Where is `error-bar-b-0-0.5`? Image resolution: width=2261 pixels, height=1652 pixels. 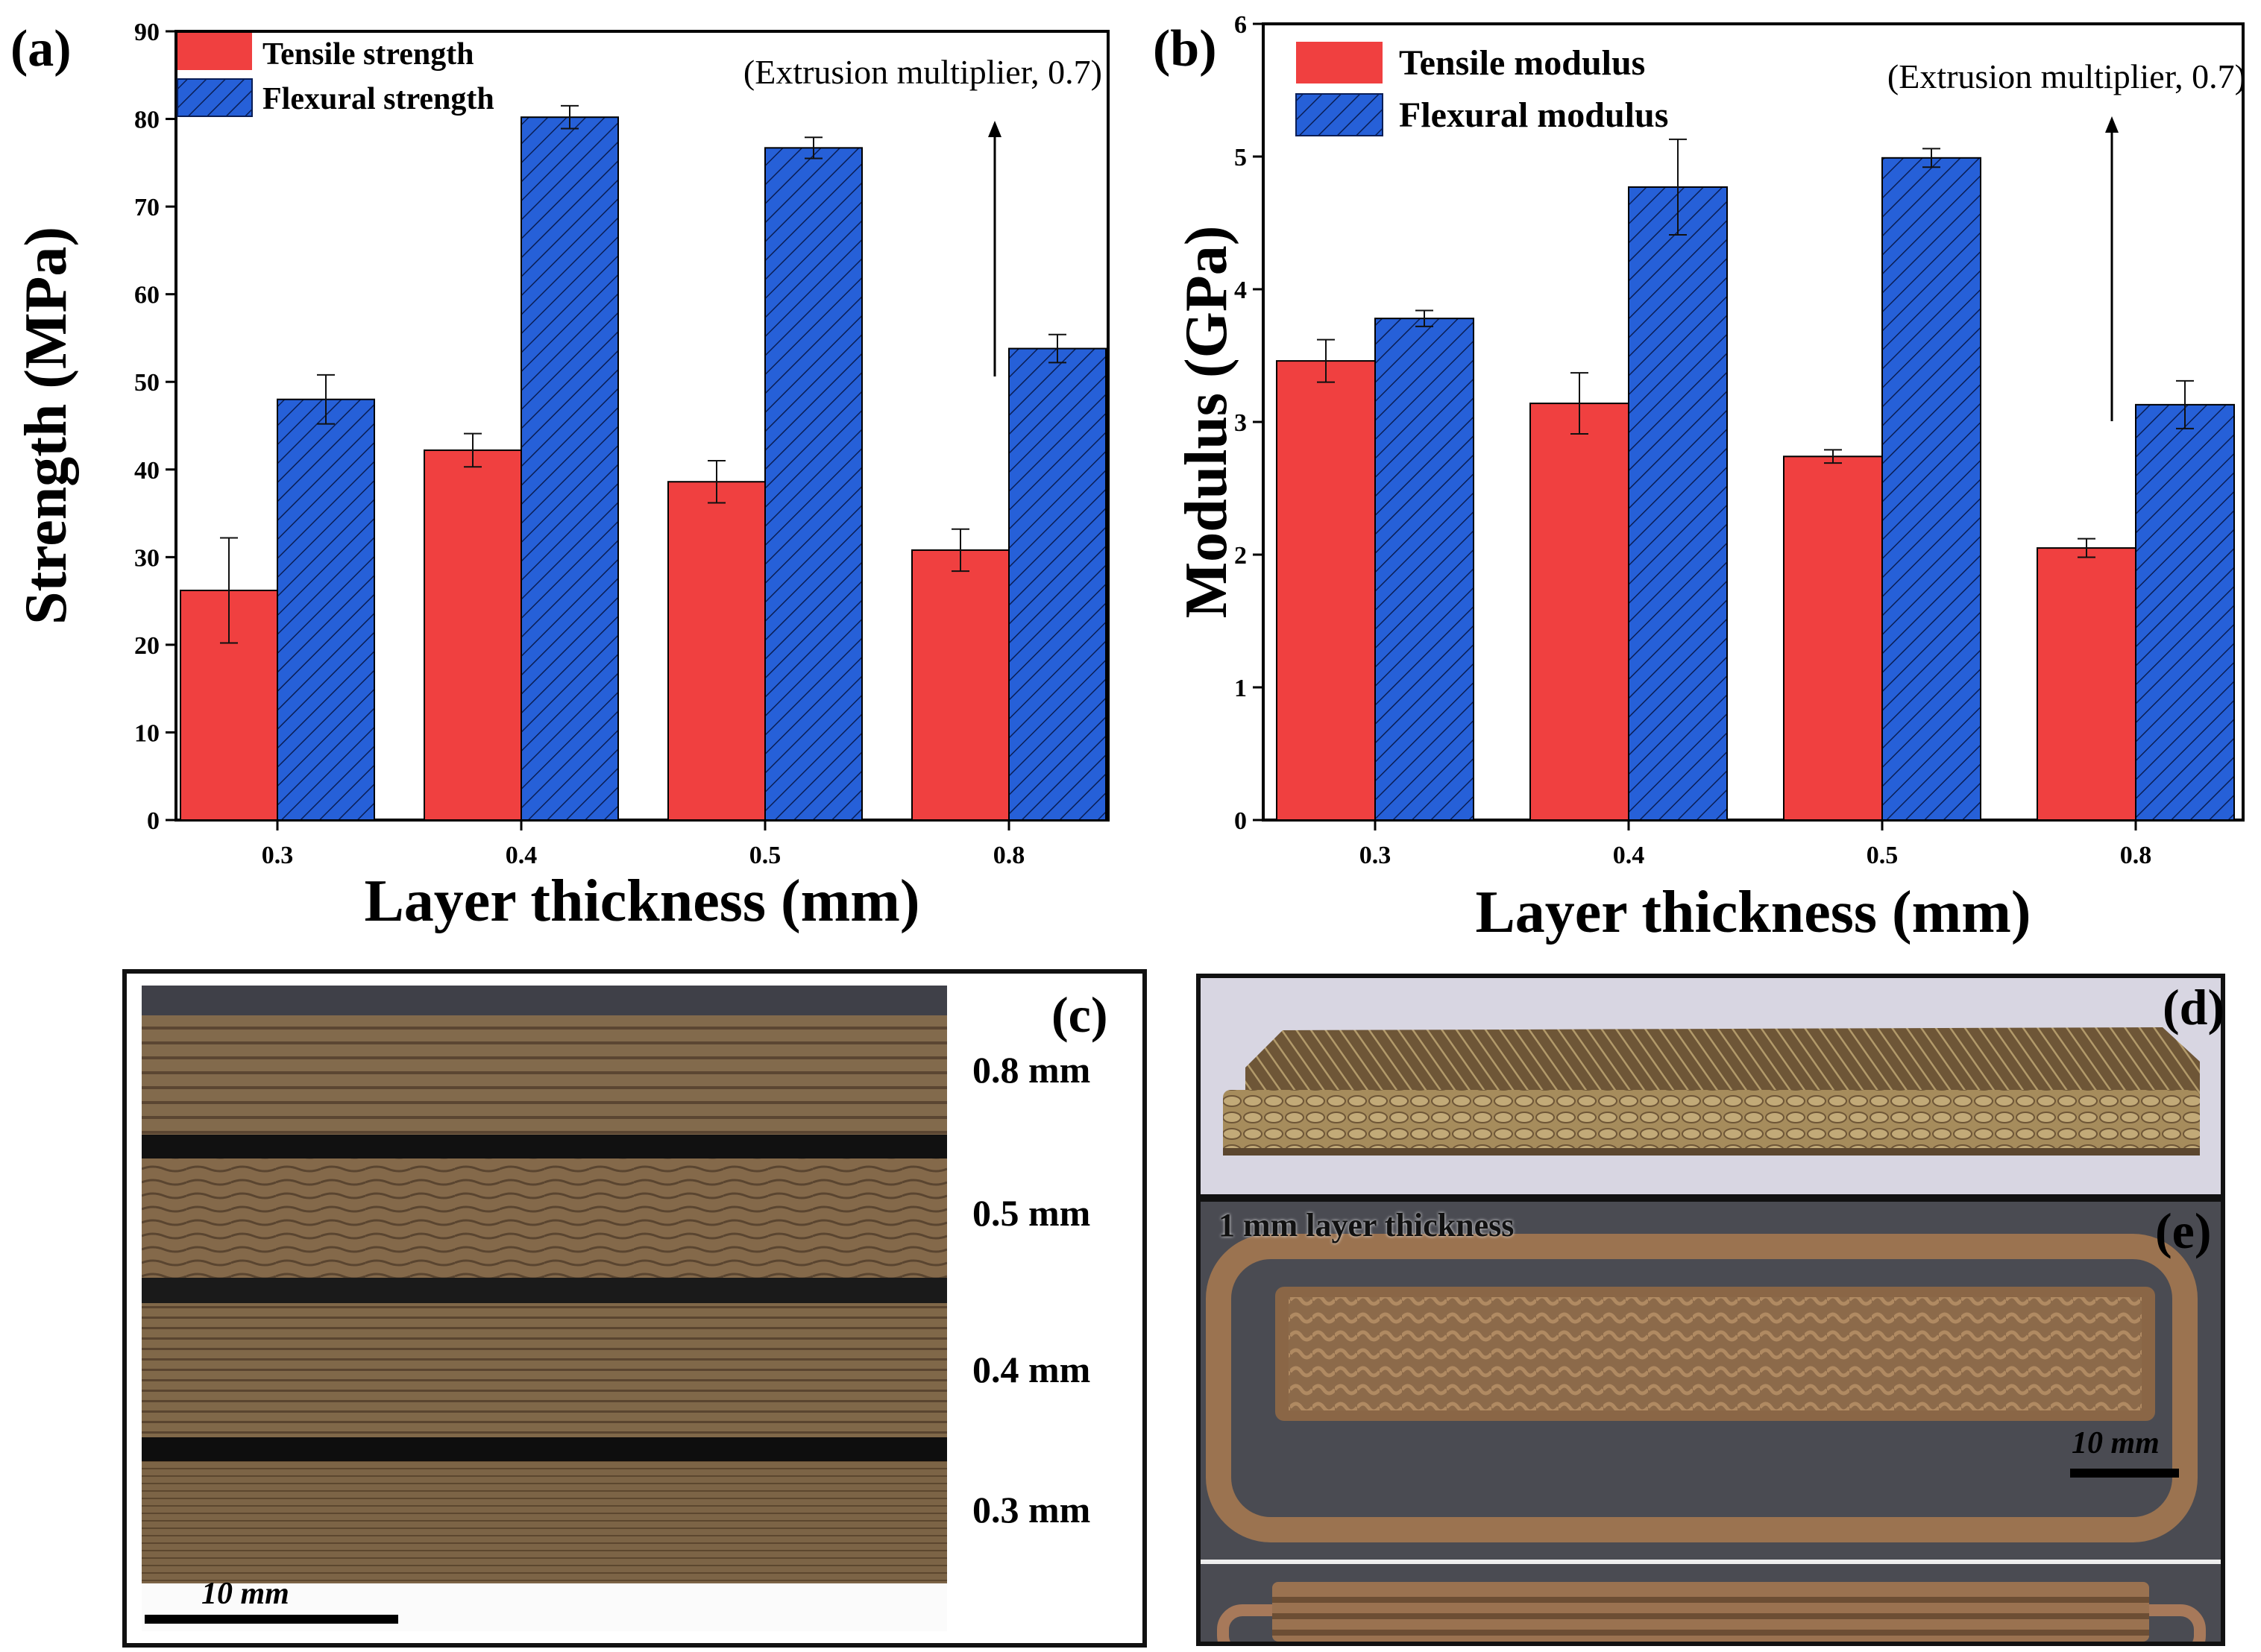 error-bar-b-0-0.5 is located at coordinates (1833, 456).